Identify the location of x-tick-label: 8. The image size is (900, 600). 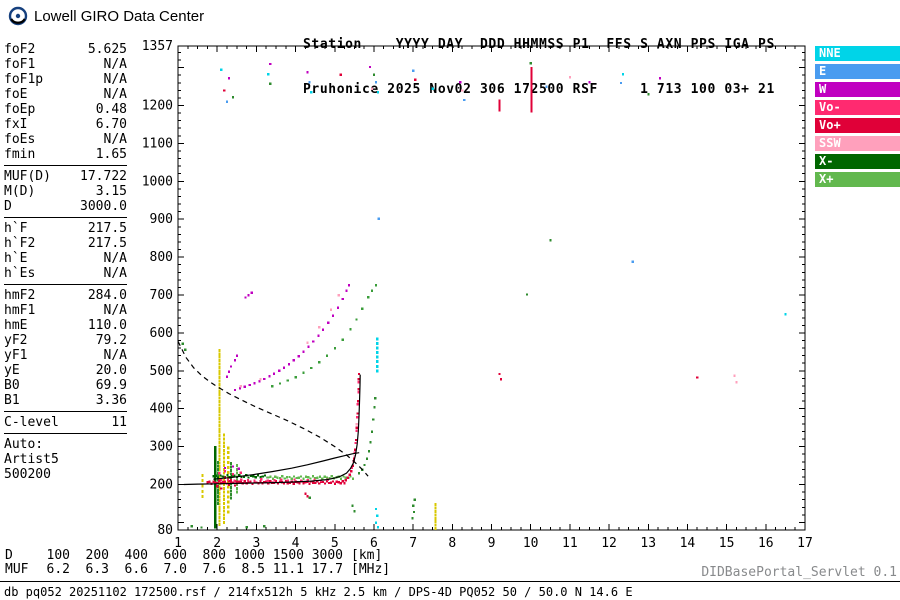
(452, 543).